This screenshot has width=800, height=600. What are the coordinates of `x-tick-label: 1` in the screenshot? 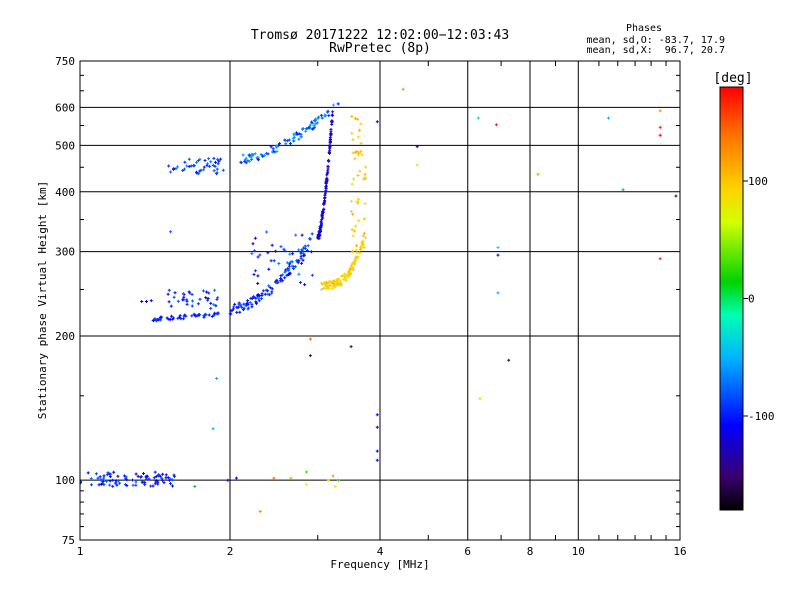 It's located at (80, 551).